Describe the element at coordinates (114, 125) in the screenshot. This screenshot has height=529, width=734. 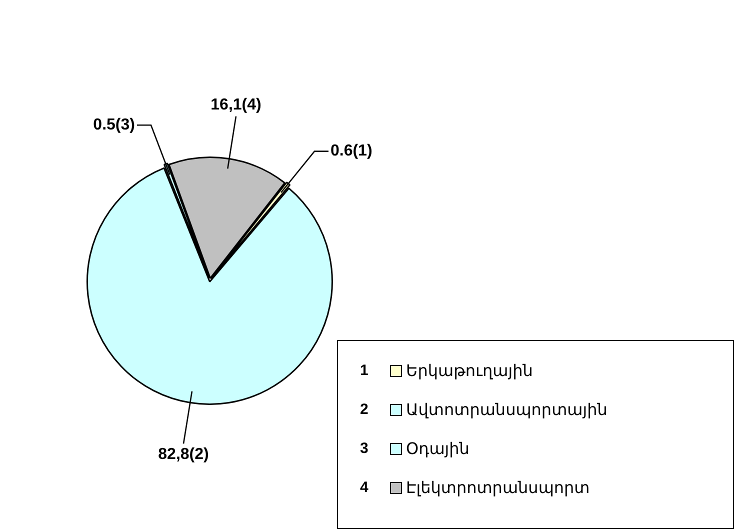
I see `data-label: 0.5(3)` at that location.